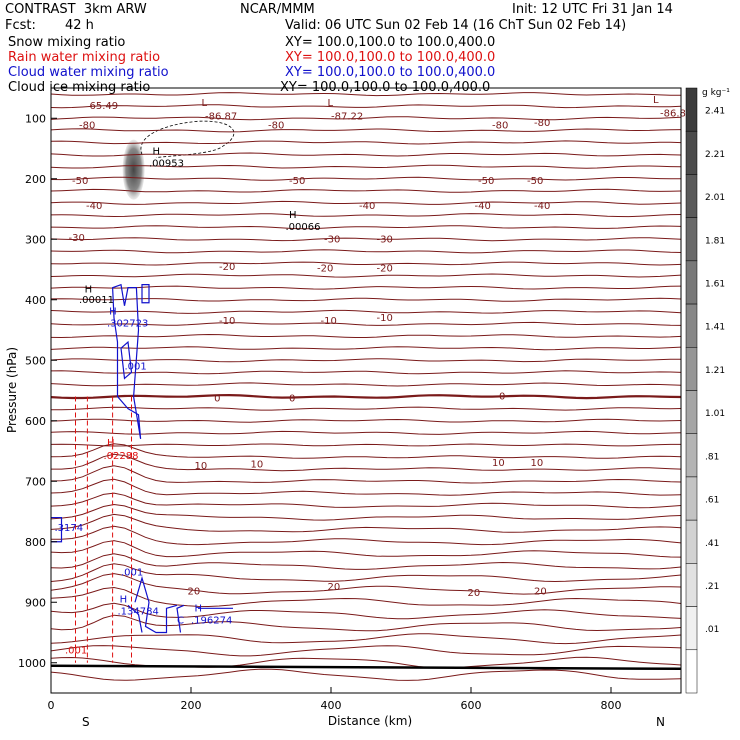  Describe the element at coordinates (366, 667) in the screenshot. I see `surface-line` at that location.